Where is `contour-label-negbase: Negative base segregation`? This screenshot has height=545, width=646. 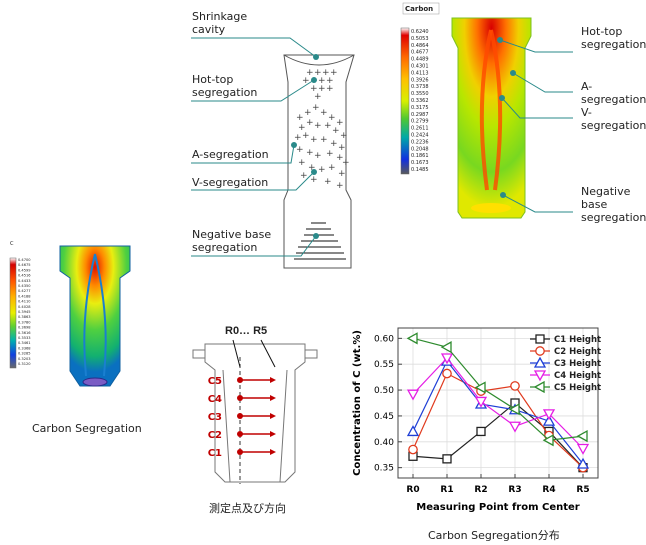
contour-label-negbase: Negative base segregation is located at coordinates (613, 204).